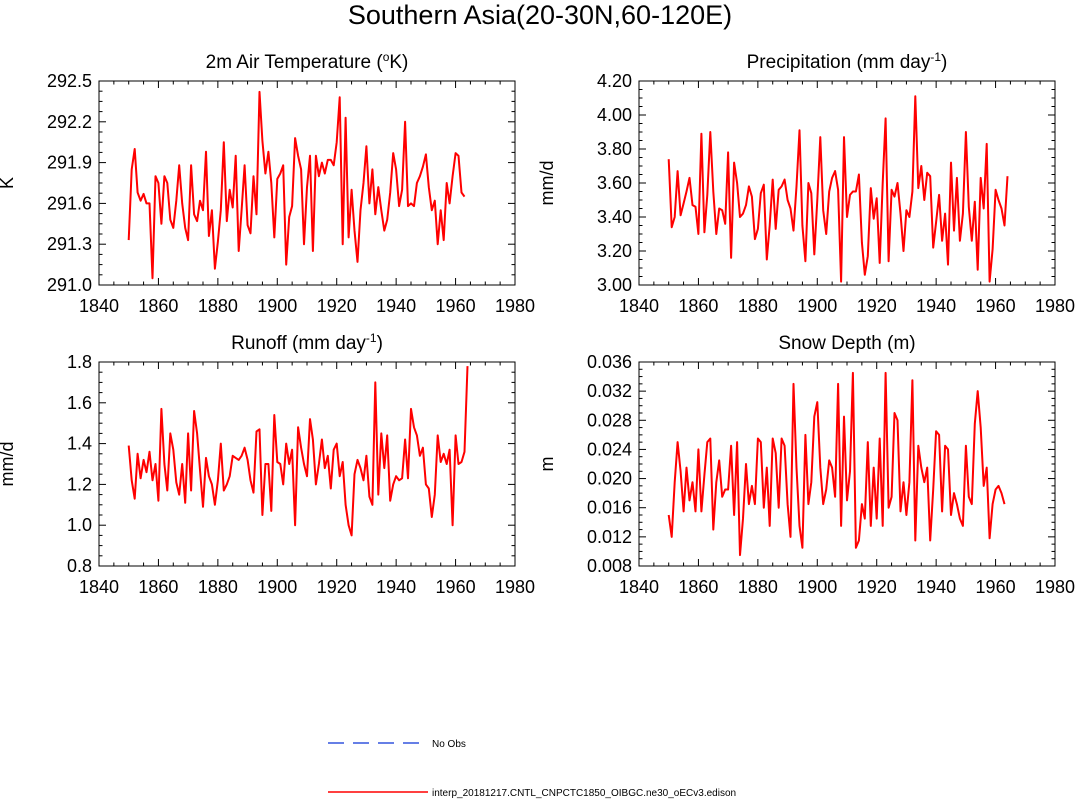 This screenshot has height=799, width=1080. Describe the element at coordinates (8, 183) in the screenshot. I see `air-temperature-ylabel: K` at that location.